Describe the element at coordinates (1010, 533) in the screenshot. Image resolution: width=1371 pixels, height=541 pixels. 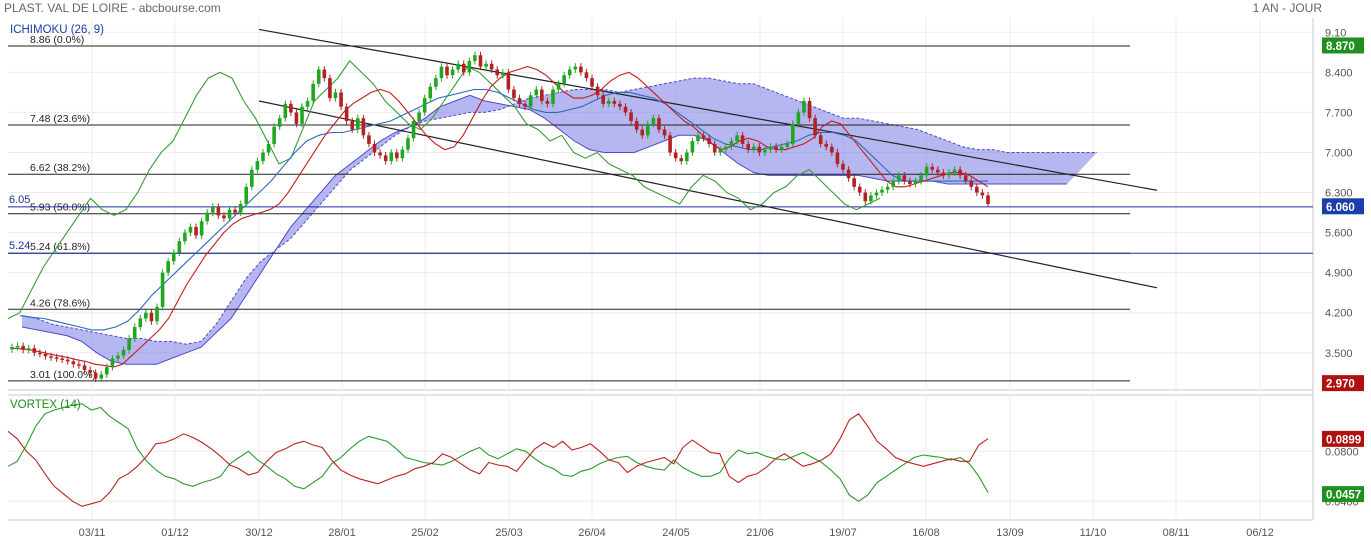
I see `x-tick-label: 13/09` at that location.